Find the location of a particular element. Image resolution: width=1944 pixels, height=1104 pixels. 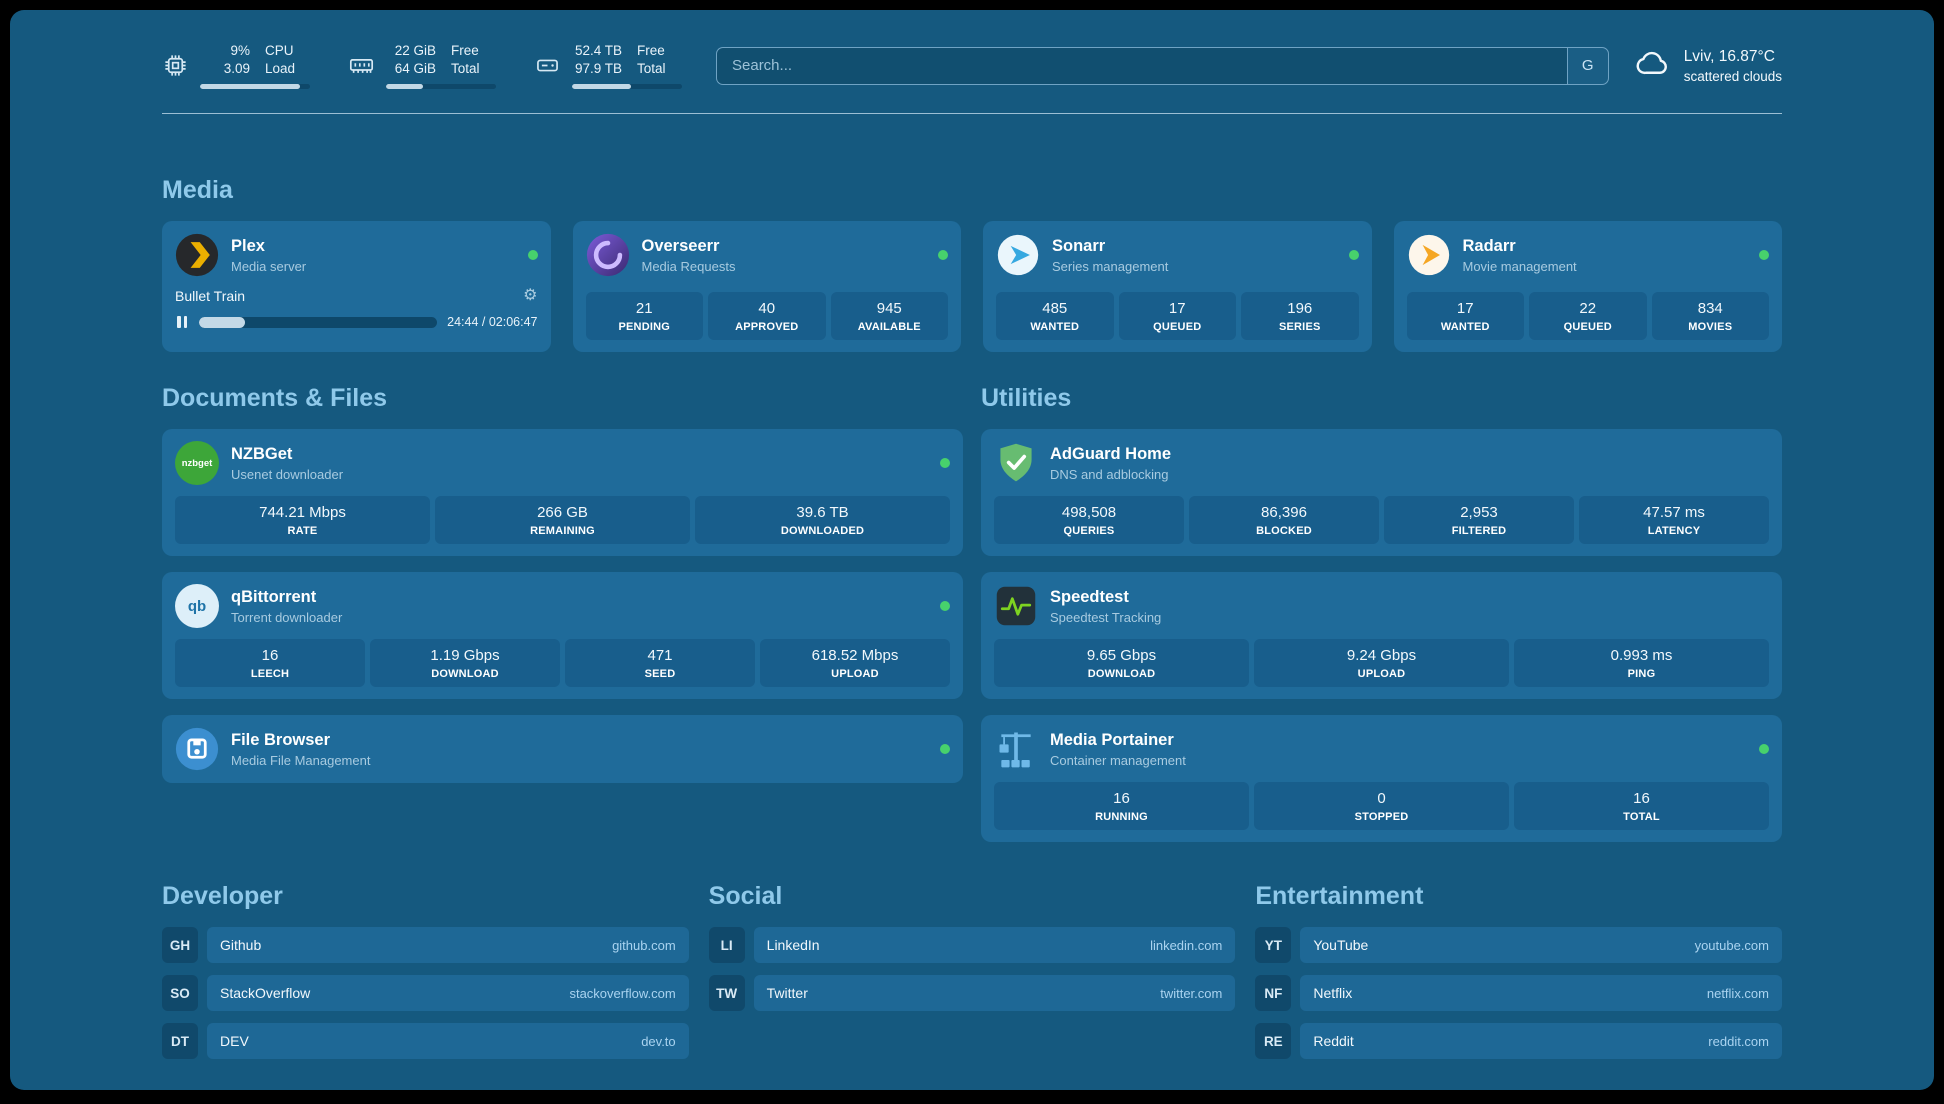

bookmark-reddit: RE Reddit reddit.com is located at coordinates (1518, 1041).